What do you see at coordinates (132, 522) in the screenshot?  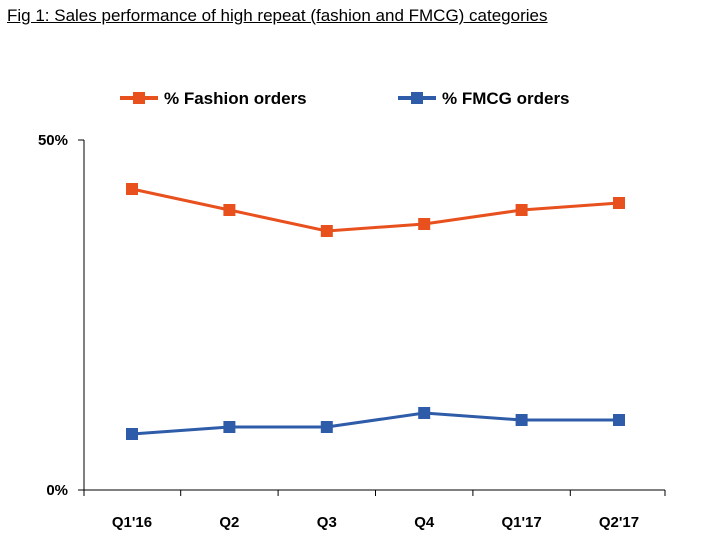 I see `x-tick-label: Q1'16` at bounding box center [132, 522].